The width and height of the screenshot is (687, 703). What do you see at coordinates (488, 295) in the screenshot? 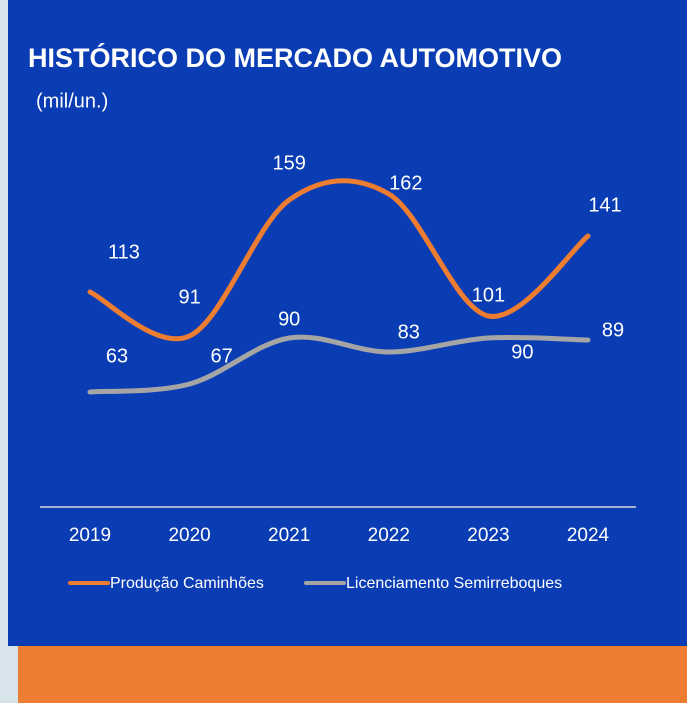
I see `data-label: 101` at bounding box center [488, 295].